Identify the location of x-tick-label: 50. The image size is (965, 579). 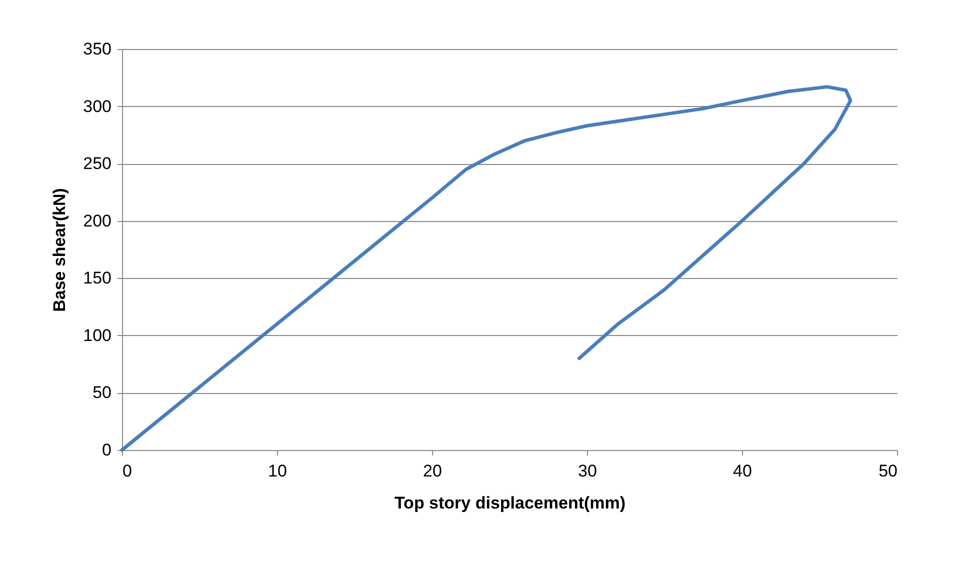
(888, 471).